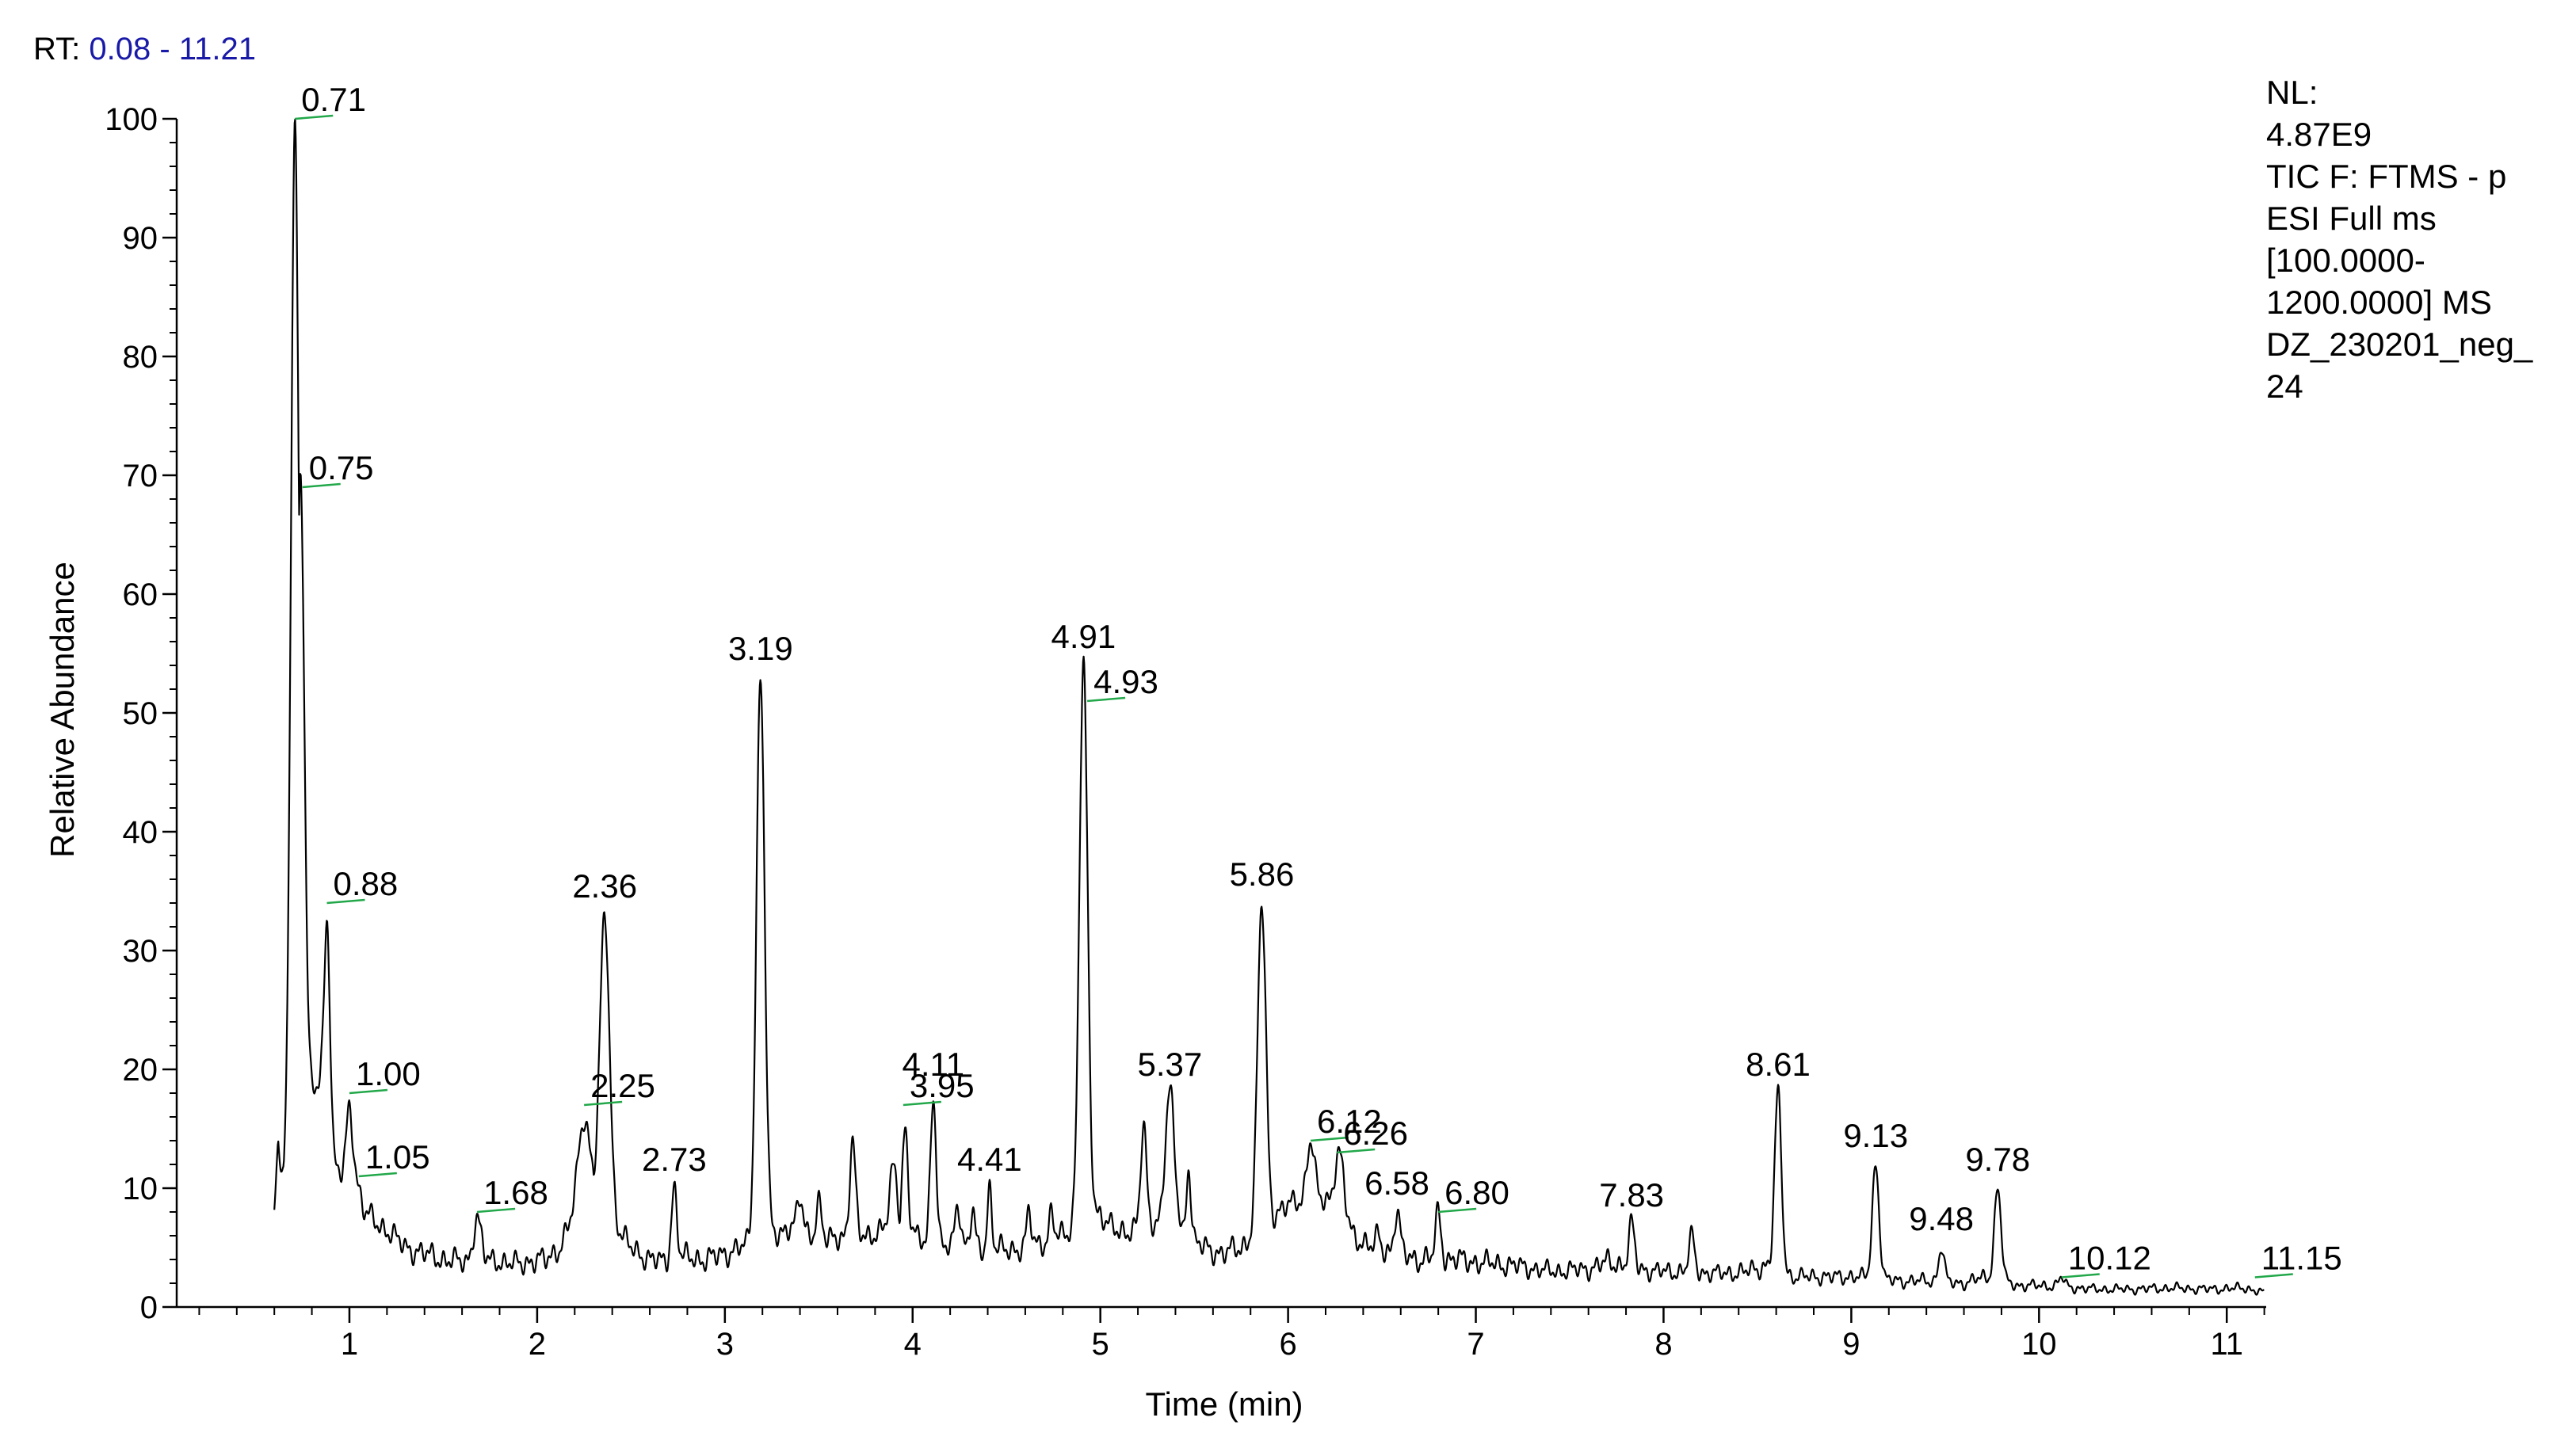 The width and height of the screenshot is (2576, 1429). Describe the element at coordinates (1851, 1344) in the screenshot. I see `x-tick-label: 9` at that location.